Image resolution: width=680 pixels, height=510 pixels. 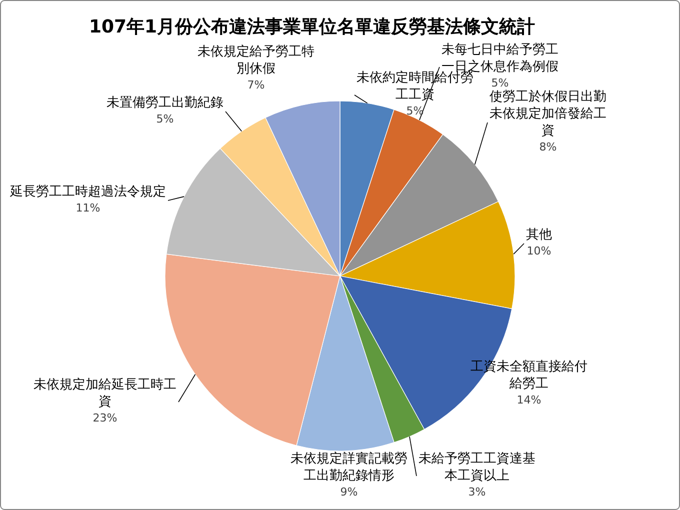 I want to click on slice-label: 其他, so click(x=539, y=235).